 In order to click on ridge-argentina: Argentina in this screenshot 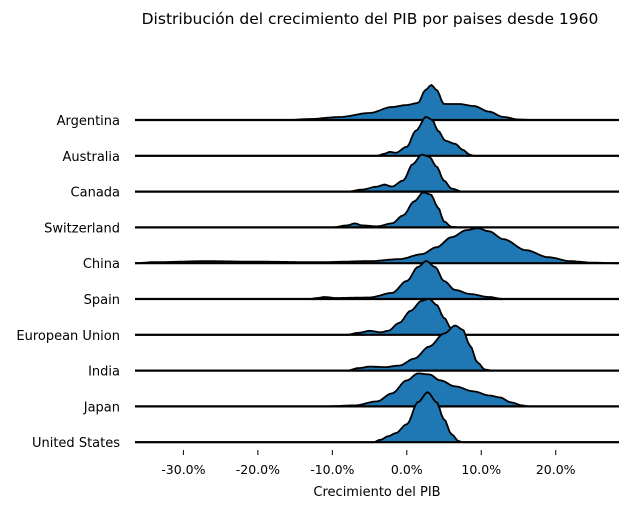, I will do `click(338, 106)`.